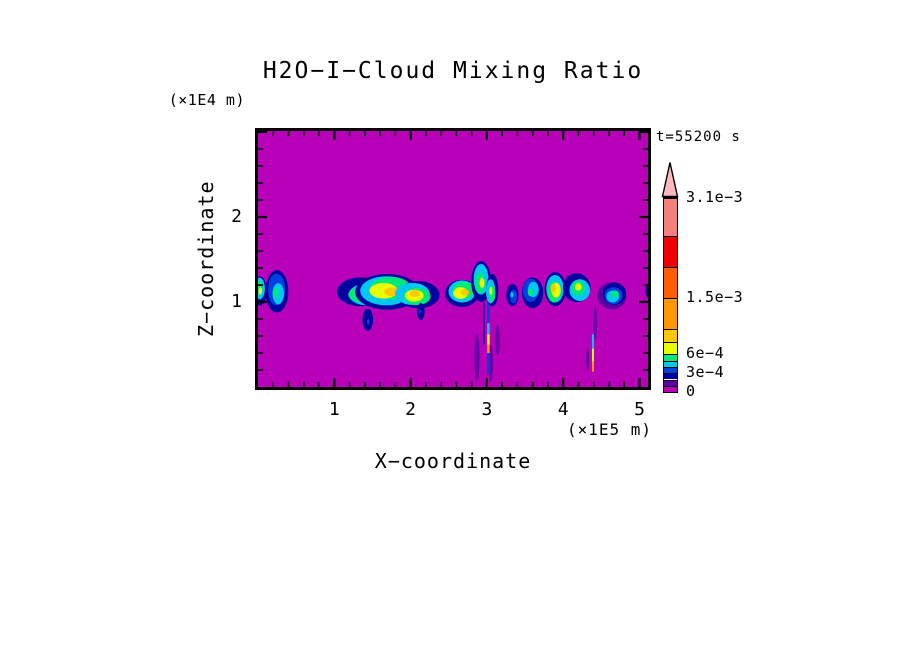  Describe the element at coordinates (563, 409) in the screenshot. I see `x-tick-label: 4` at that location.